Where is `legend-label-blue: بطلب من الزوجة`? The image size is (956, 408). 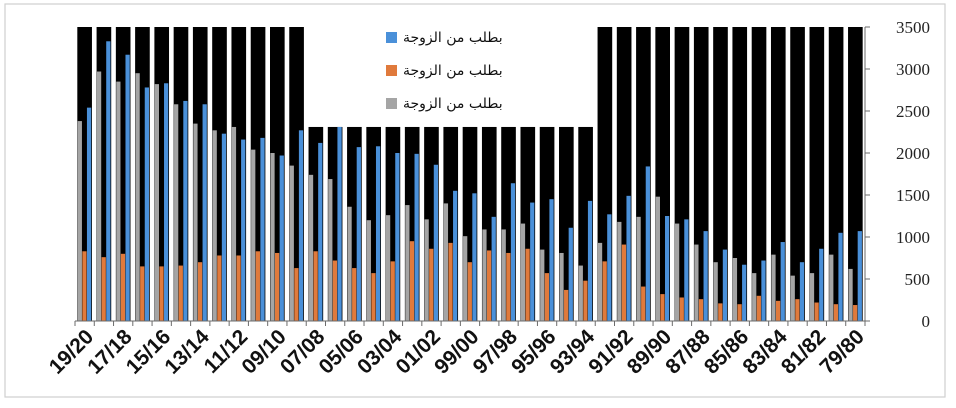
legend-label-blue: بطلب من الزوجة is located at coordinates (453, 38).